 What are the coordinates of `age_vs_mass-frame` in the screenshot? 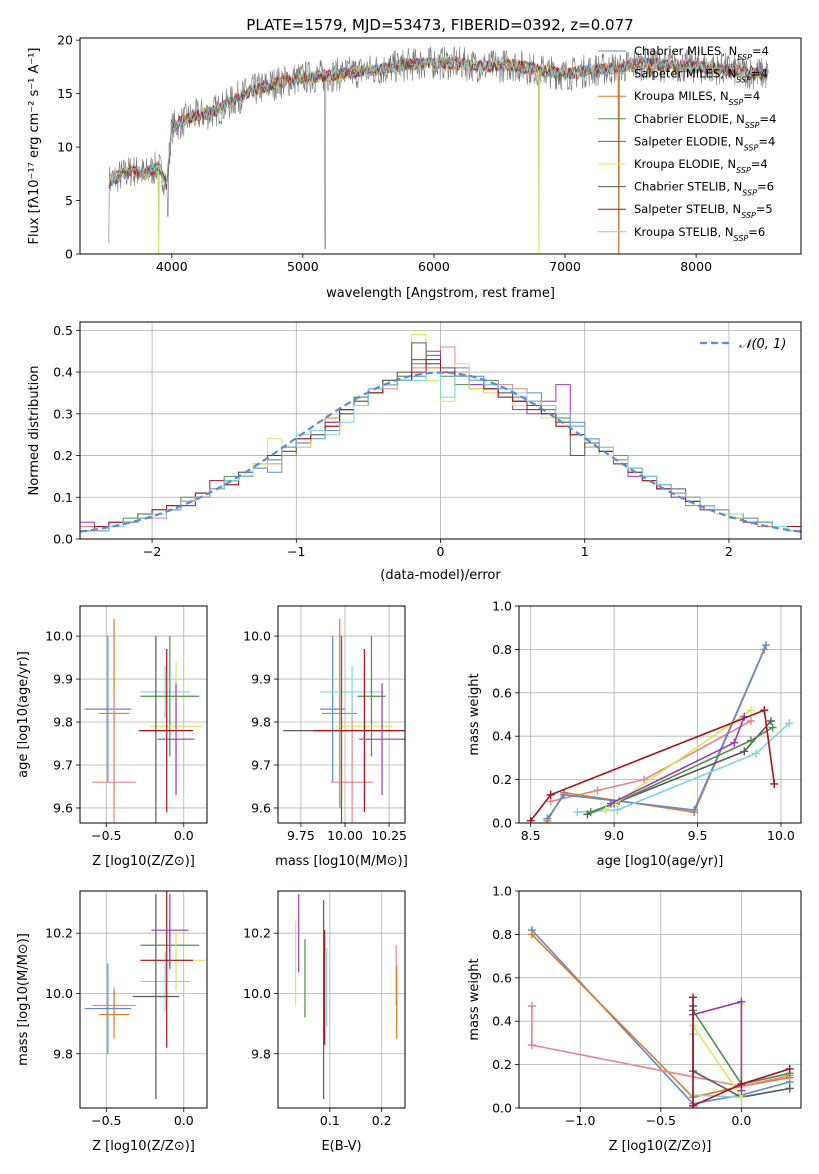 It's located at (341, 714).